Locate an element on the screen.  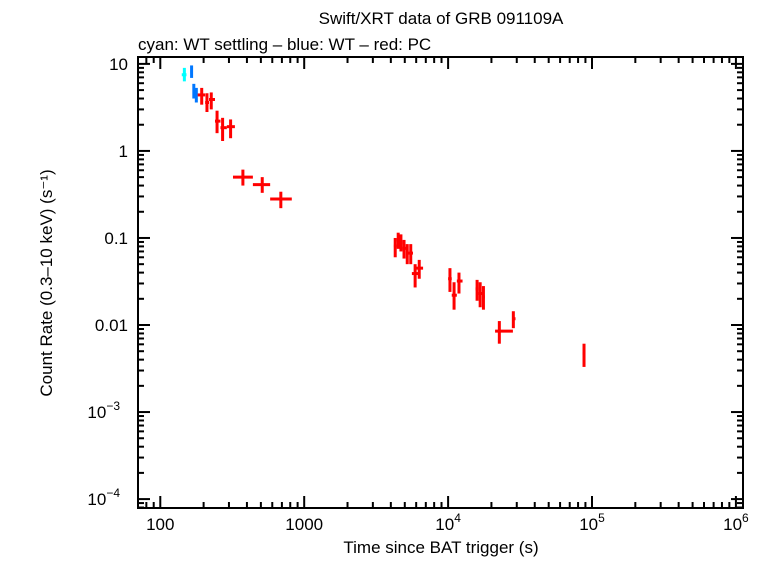
chart-subtitle: cyan: WT settling – blue: WT – red: PC is located at coordinates (284, 44).